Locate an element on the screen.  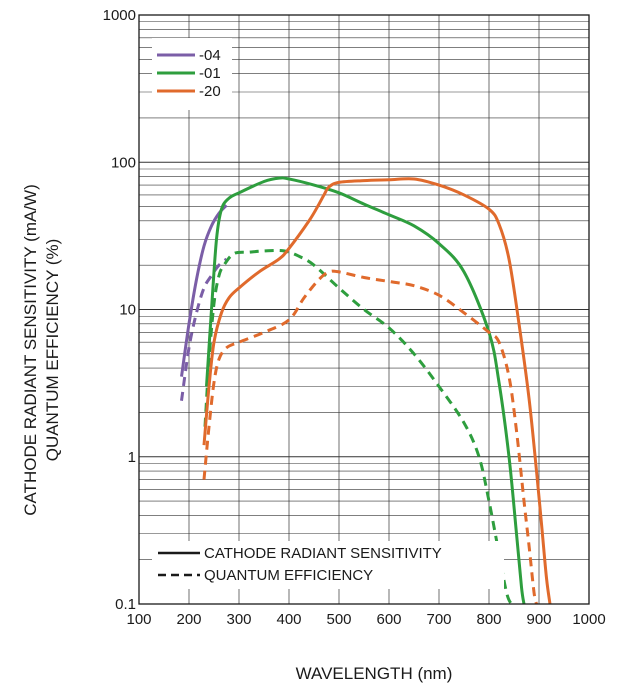
x-axis-title: WAVELENGTH (nm) is located at coordinates (374, 673).